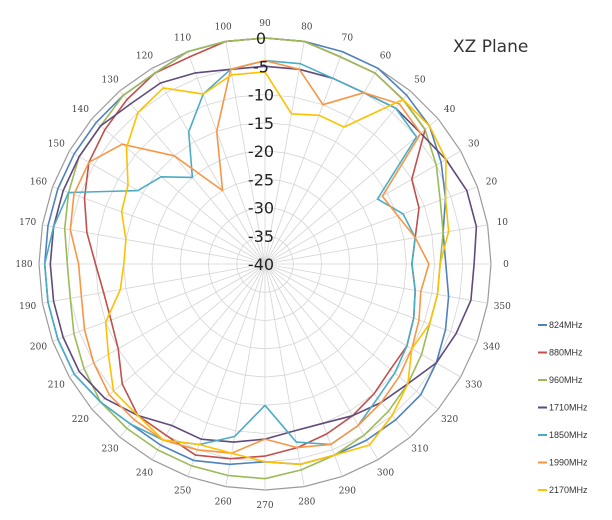 The image size is (612, 520). Describe the element at coordinates (261, 208) in the screenshot. I see `radial-tick-label: -30` at that location.